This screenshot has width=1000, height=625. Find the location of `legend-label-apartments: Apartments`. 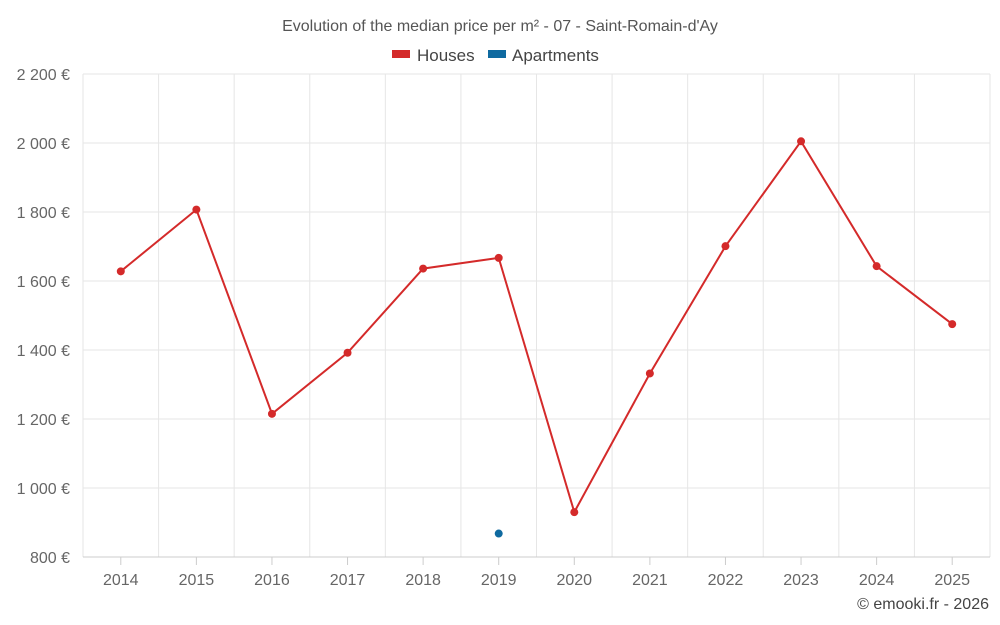

legend-label-apartments: Apartments is located at coordinates (555, 55).